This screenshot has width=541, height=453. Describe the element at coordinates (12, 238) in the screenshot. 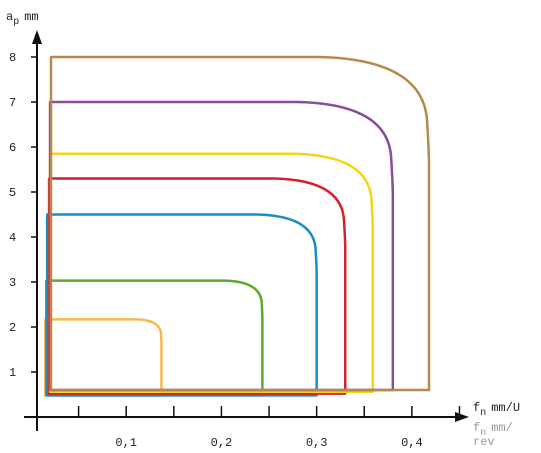

I see `y-tick-label: 4` at that location.